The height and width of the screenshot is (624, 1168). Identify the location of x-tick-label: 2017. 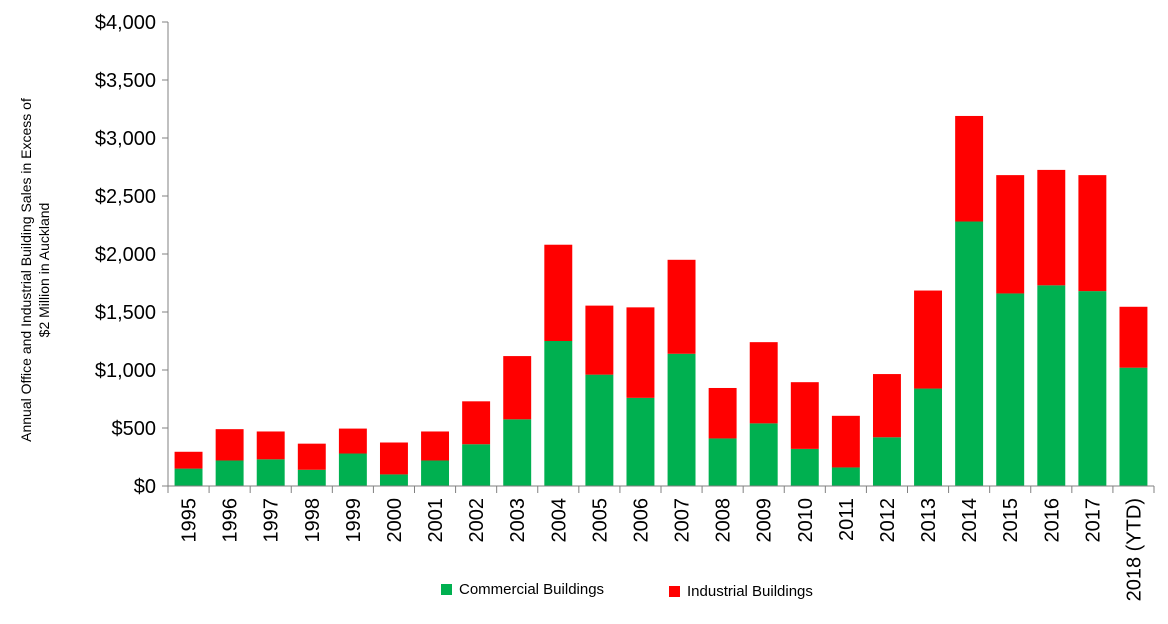
(1093, 520).